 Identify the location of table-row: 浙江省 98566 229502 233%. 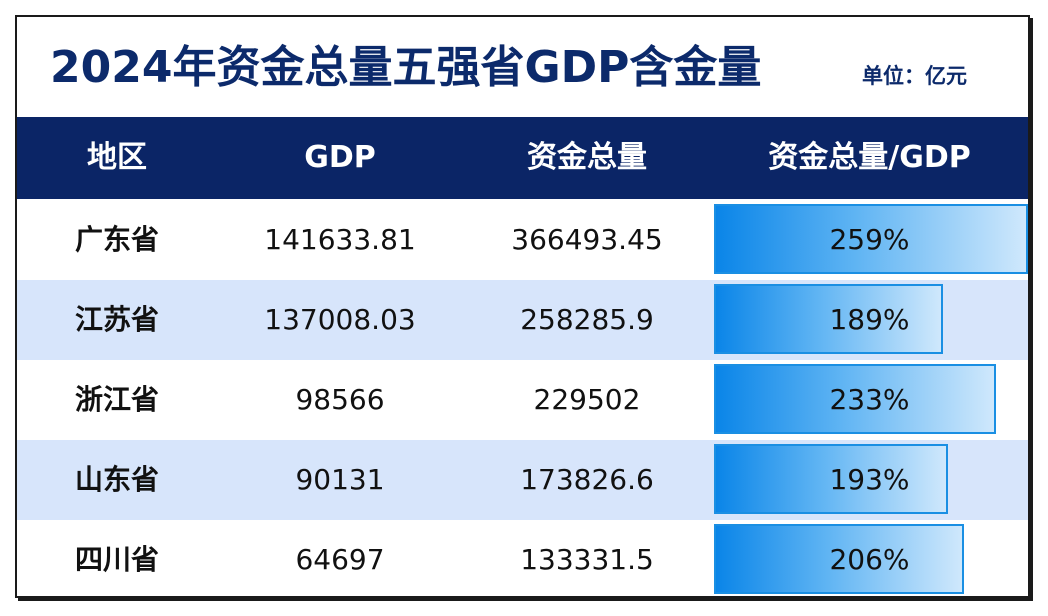
(522, 400).